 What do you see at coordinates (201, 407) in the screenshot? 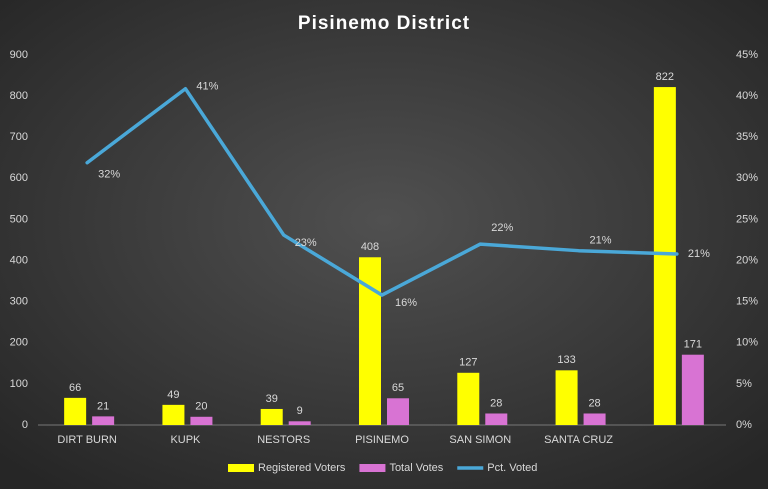
I see `data-label: 20` at bounding box center [201, 407].